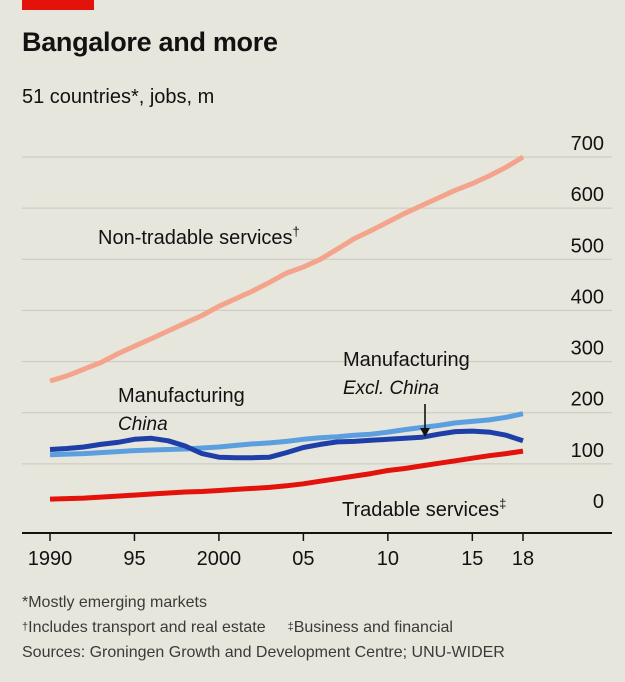  I want to click on label-non-tradable: Non-tradable services†, so click(199, 236).